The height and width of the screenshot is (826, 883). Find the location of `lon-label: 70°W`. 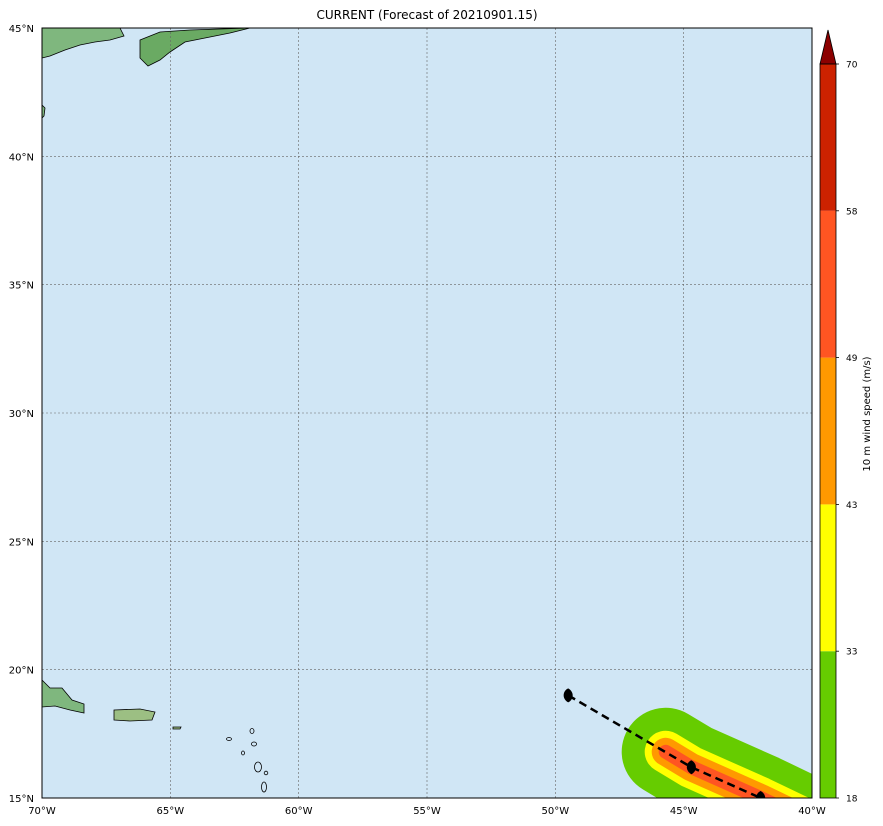

lon-label: 70°W is located at coordinates (42, 811).